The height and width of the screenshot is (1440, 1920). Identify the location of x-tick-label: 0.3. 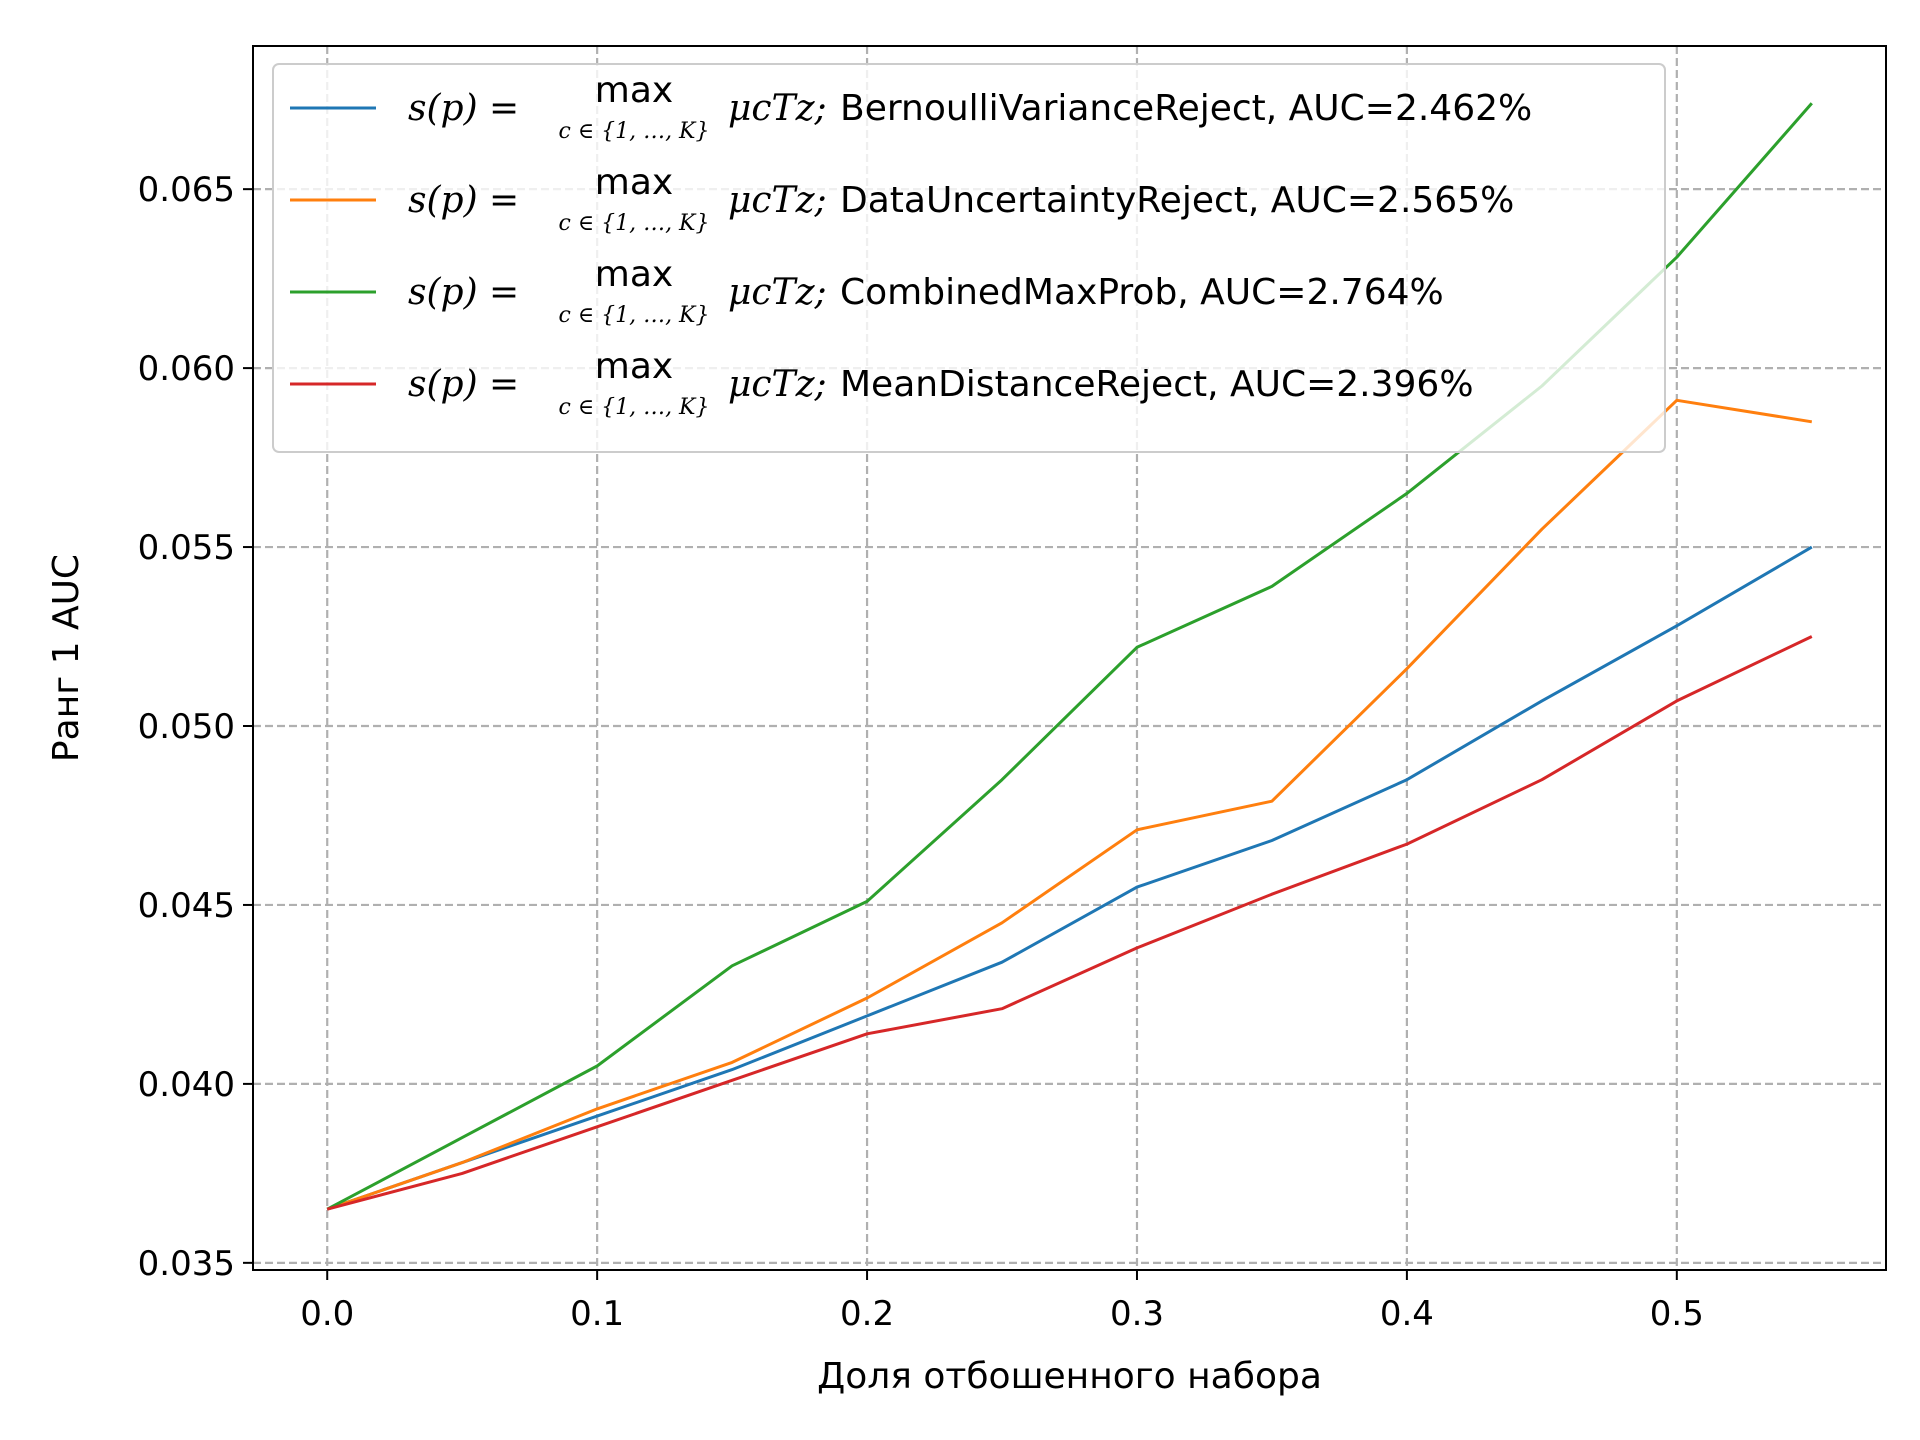
(1137, 1314).